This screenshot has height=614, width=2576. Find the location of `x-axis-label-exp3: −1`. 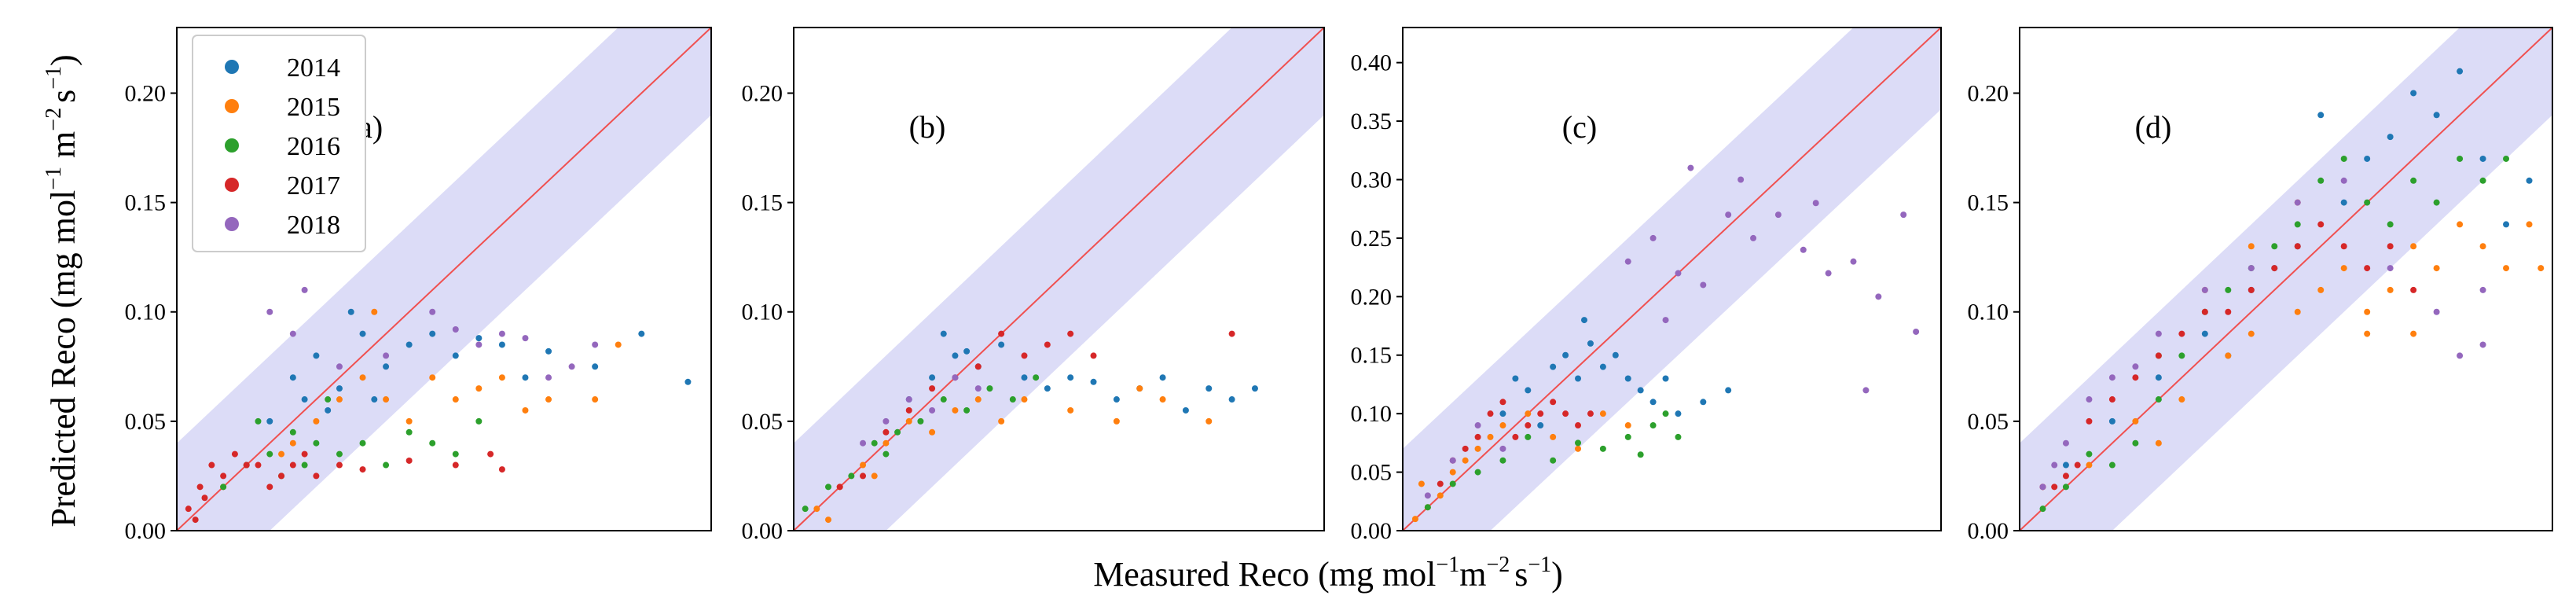

x-axis-label-exp3: −1 is located at coordinates (1539, 565).